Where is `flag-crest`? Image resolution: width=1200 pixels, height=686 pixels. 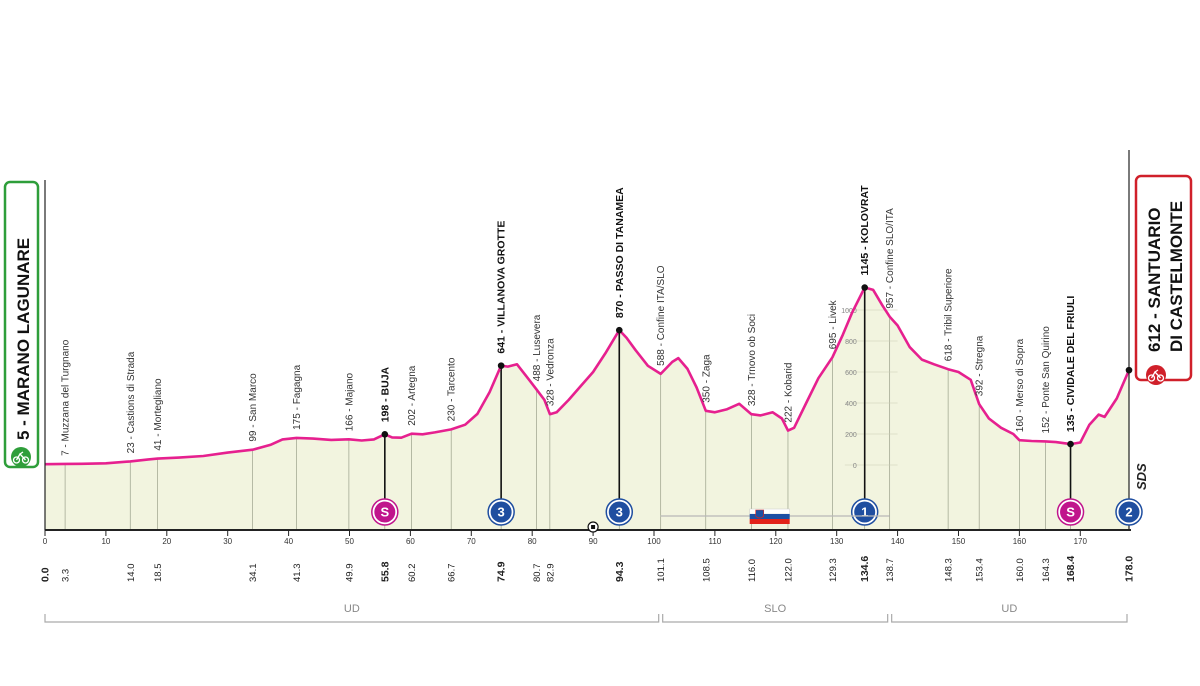 flag-crest is located at coordinates (759, 514).